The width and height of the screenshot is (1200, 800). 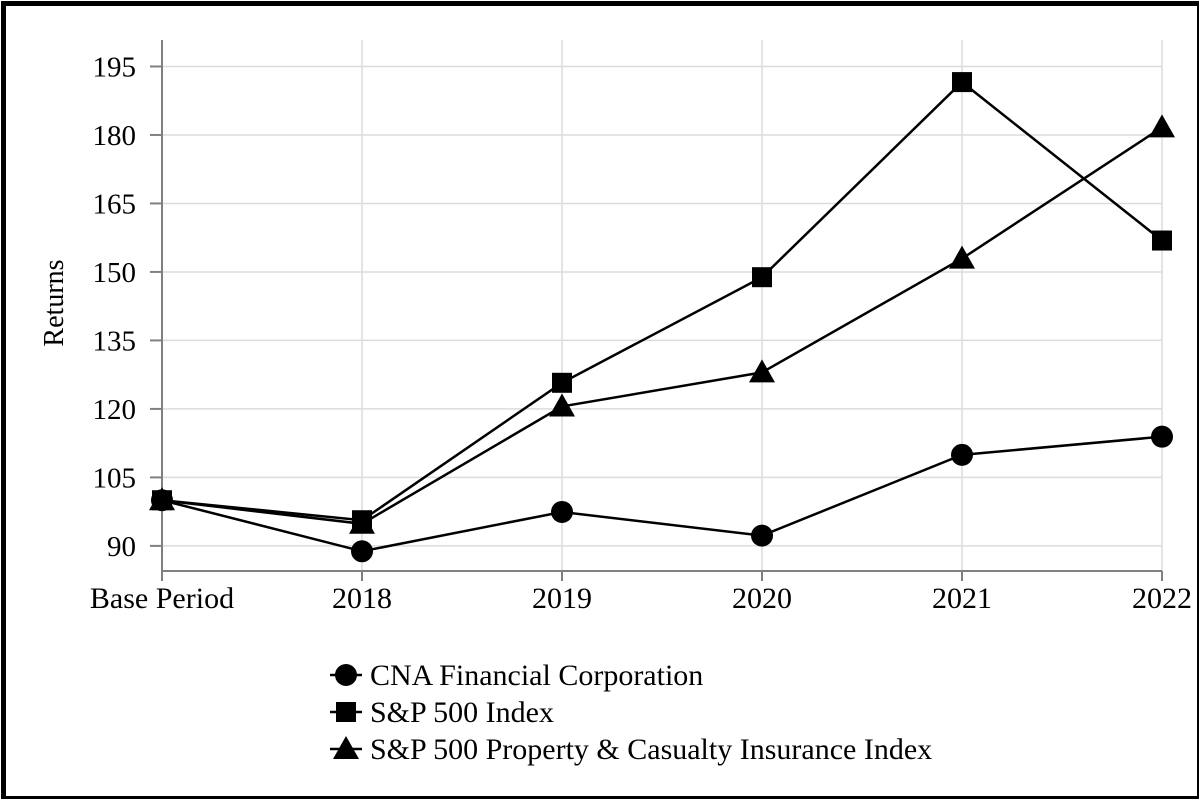 What do you see at coordinates (54, 302) in the screenshot?
I see `y-axis-title: Returns` at bounding box center [54, 302].